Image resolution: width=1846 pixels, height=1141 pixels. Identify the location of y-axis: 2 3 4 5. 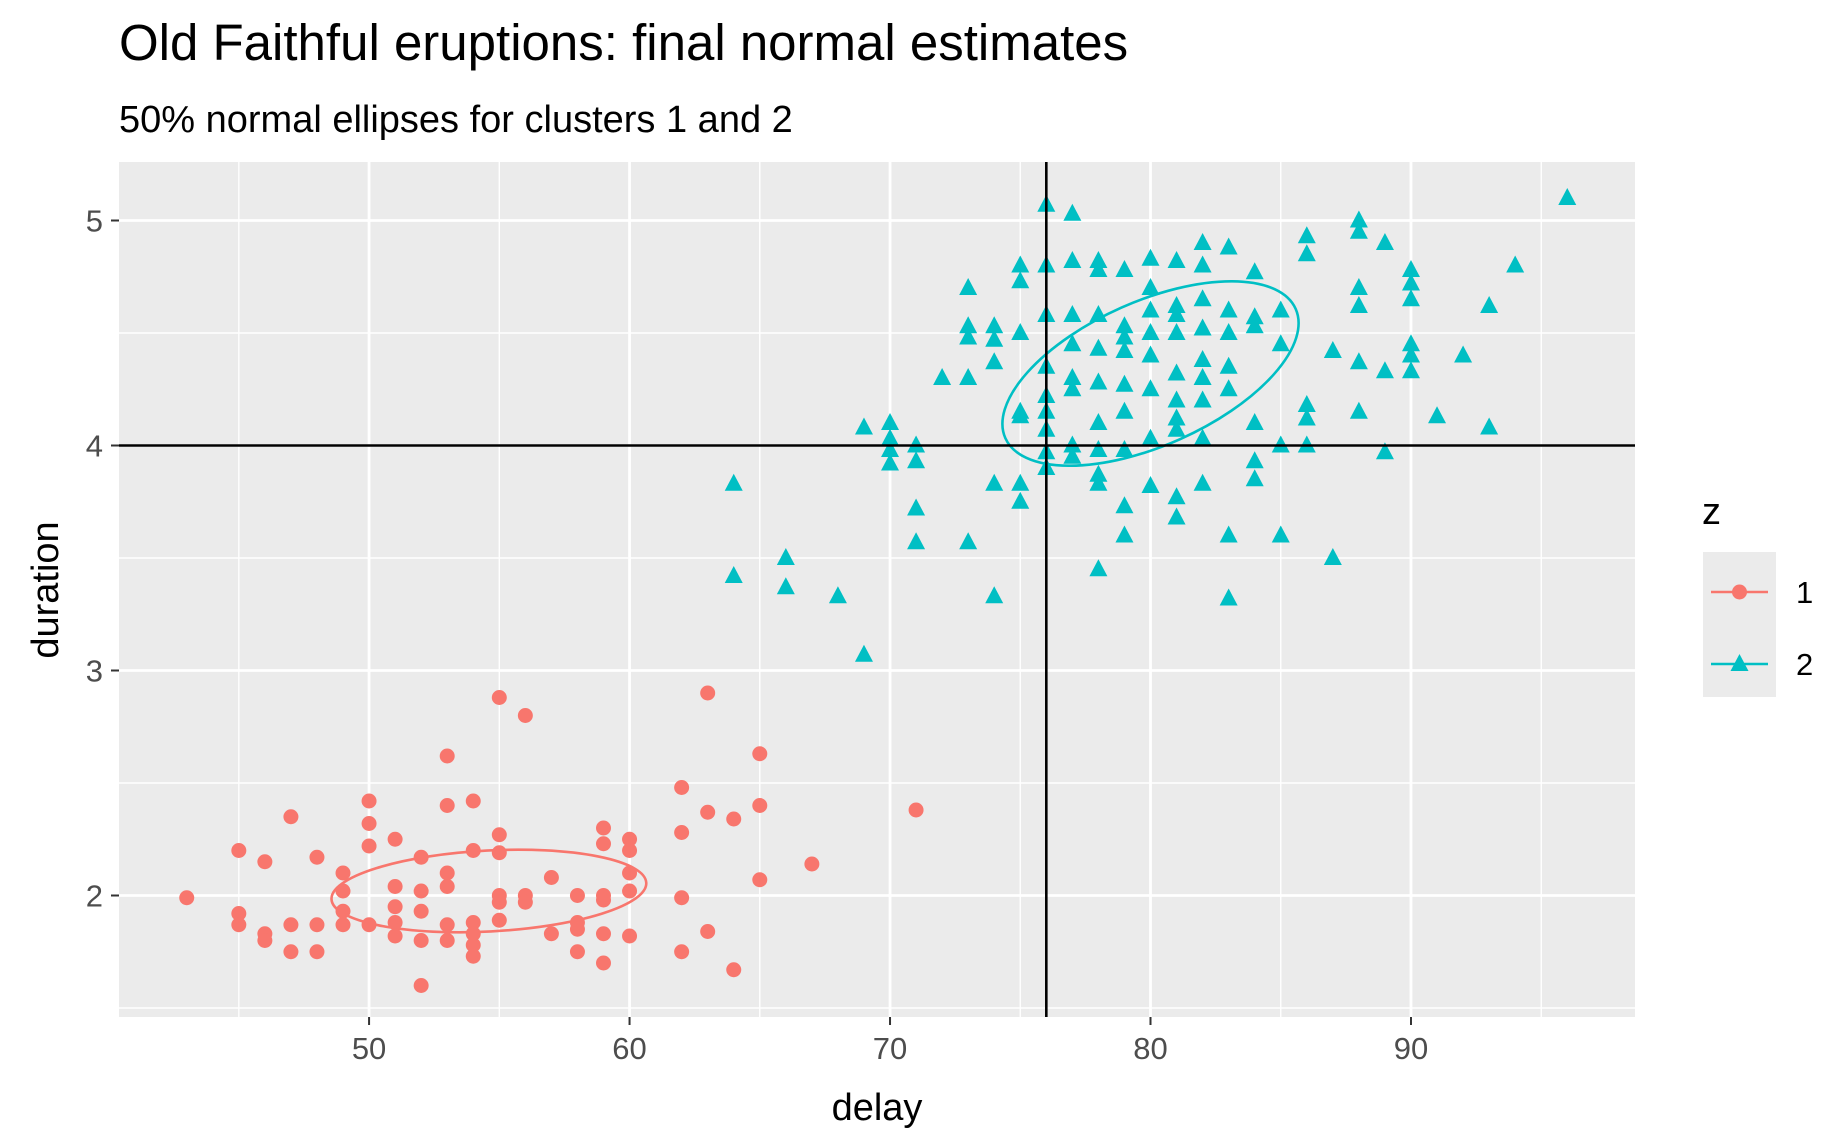
(102, 559).